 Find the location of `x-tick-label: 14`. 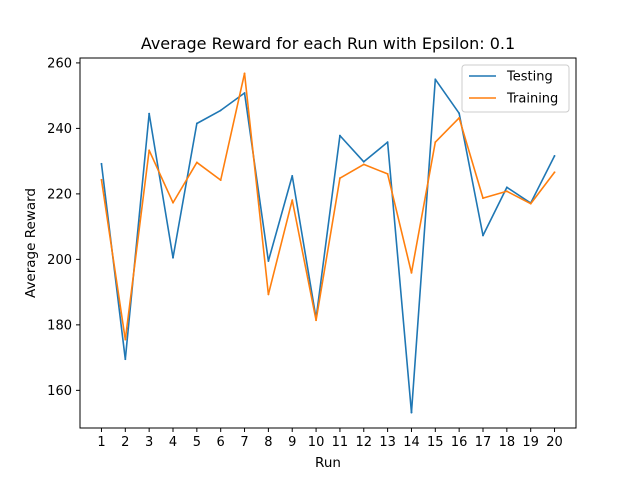

x-tick-label: 14 is located at coordinates (411, 442).